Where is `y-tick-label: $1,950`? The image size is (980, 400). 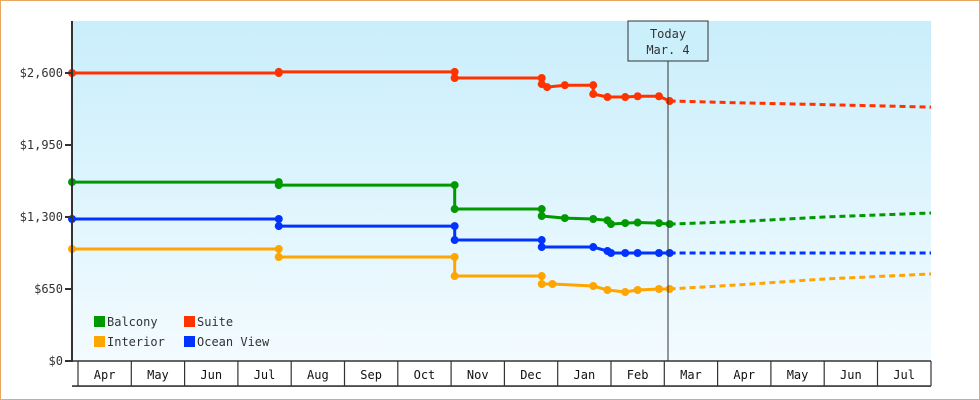 y-tick-label: $1,950 is located at coordinates (41, 145).